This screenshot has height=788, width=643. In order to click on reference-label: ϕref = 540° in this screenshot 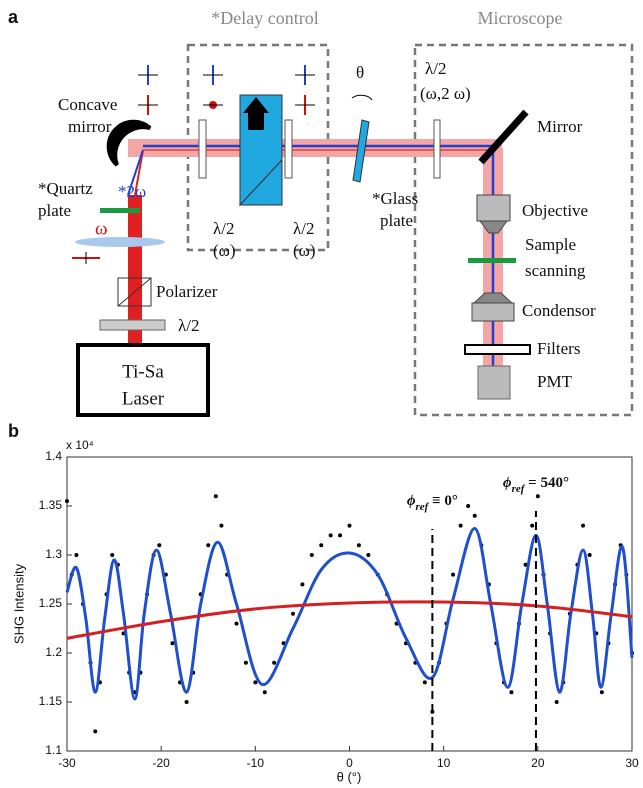, I will do `click(536, 484)`.